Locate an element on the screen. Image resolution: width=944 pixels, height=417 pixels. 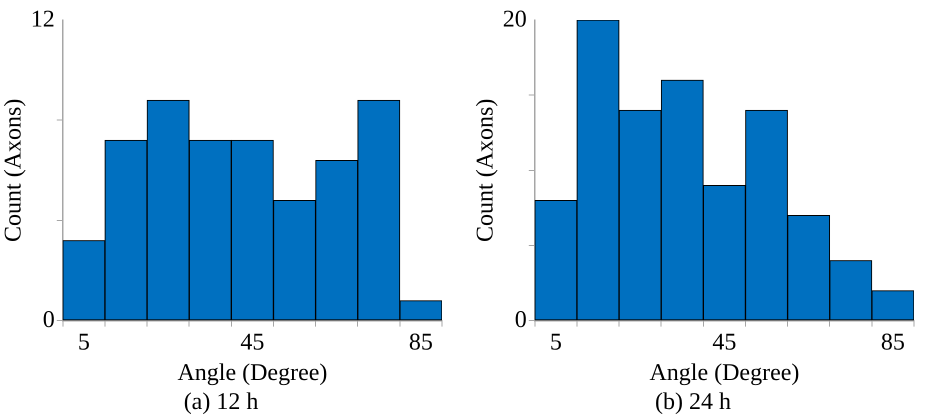
y-tick-label: 20 is located at coordinates (514, 19).